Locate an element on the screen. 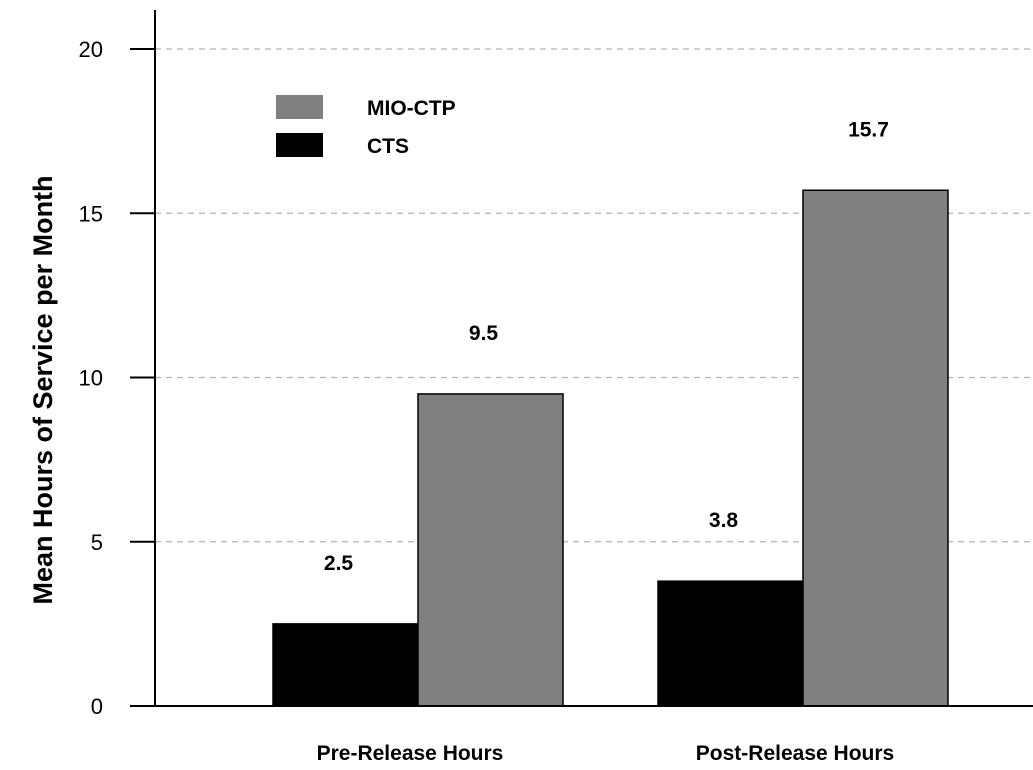 Image resolution: width=1033 pixels, height=770 pixels. value-label-mio-ctp-pre: 9.5 is located at coordinates (484, 333).